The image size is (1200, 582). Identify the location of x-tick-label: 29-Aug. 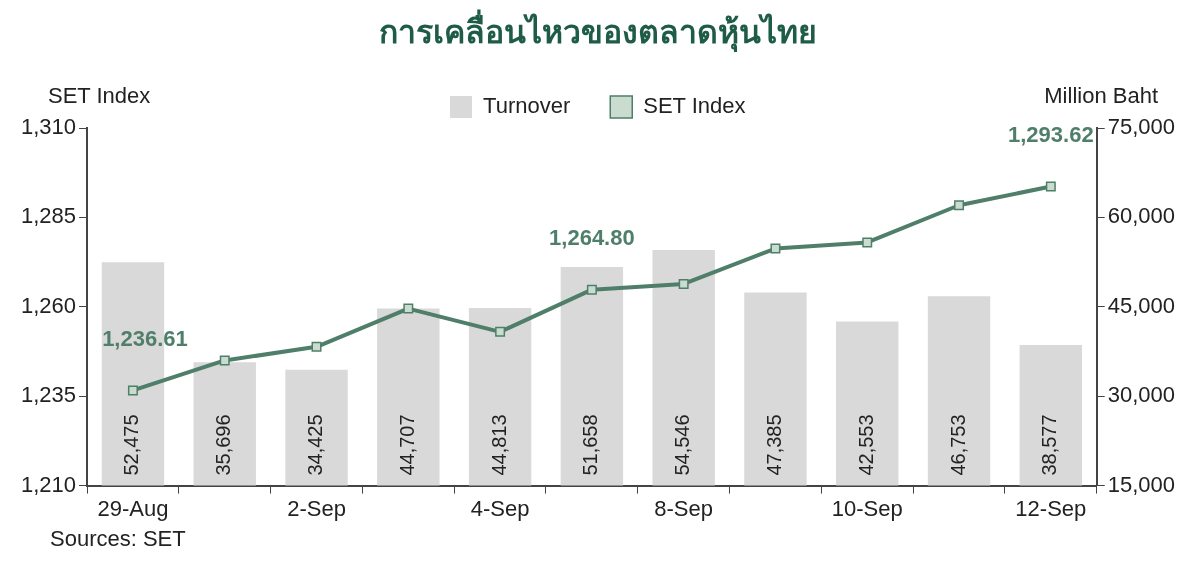
(133, 508).